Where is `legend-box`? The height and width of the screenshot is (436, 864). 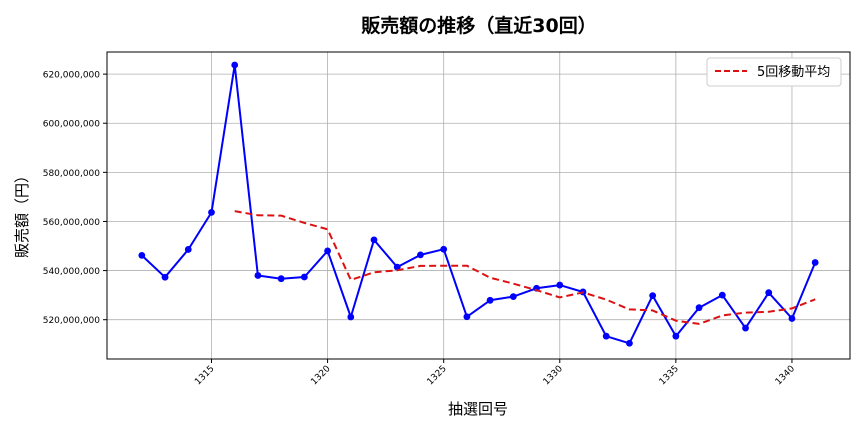 legend-box is located at coordinates (774, 72).